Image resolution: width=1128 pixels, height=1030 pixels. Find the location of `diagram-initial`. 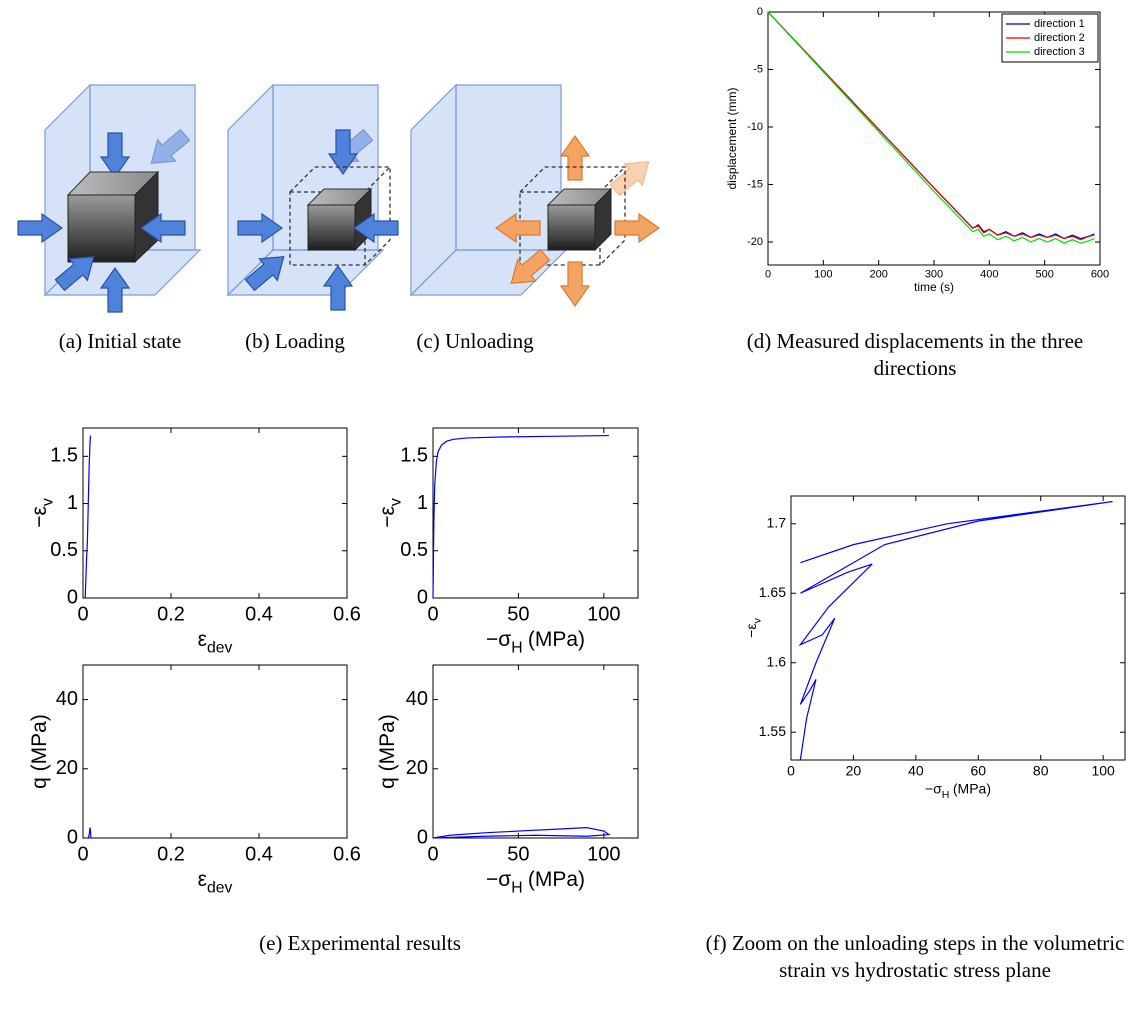

diagram-initial is located at coordinates (109, 198).